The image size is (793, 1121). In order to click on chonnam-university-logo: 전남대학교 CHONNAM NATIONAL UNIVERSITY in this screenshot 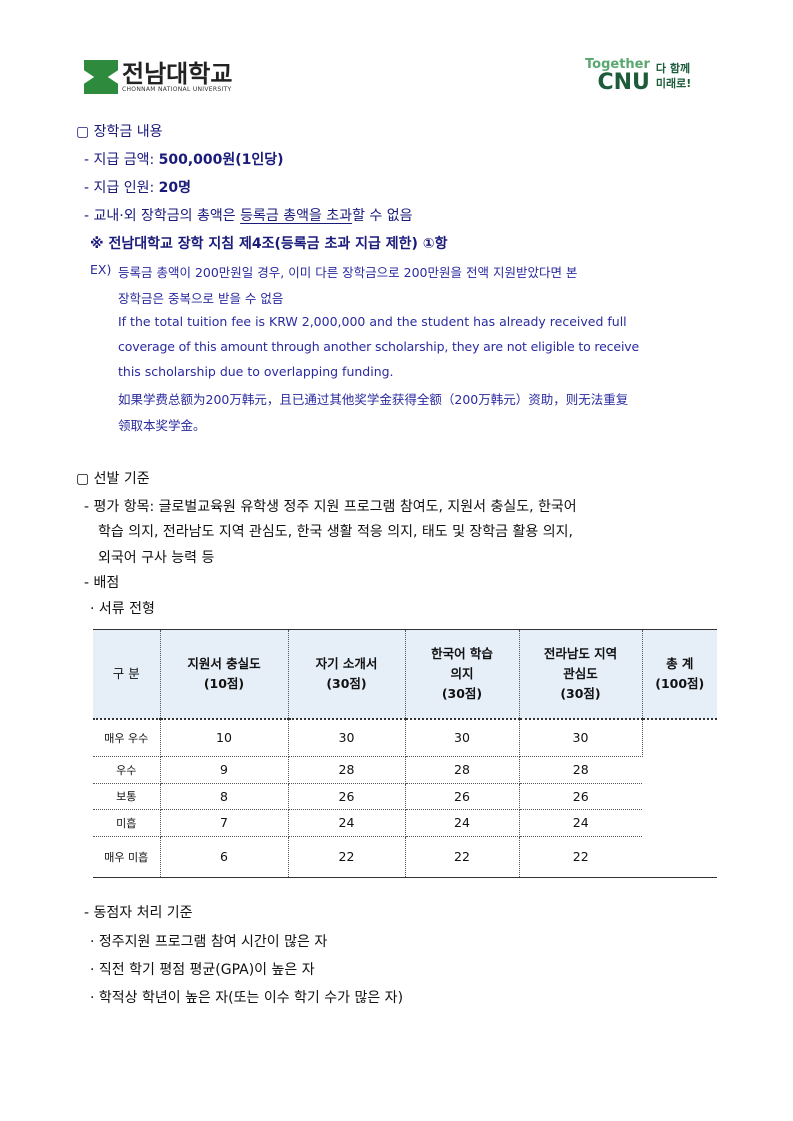, I will do `click(158, 77)`.